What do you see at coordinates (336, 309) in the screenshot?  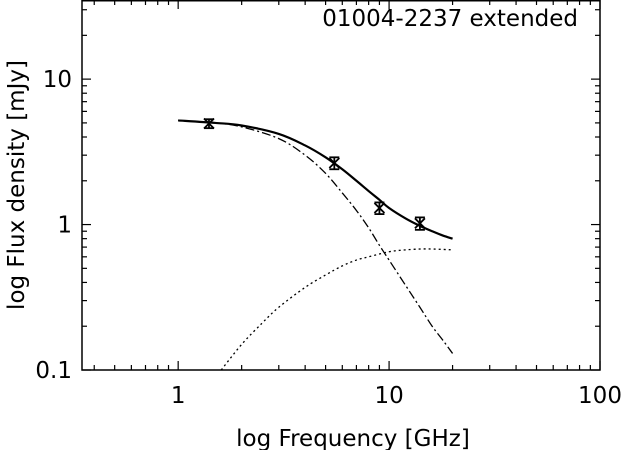 I see `flat-component-curve` at bounding box center [336, 309].